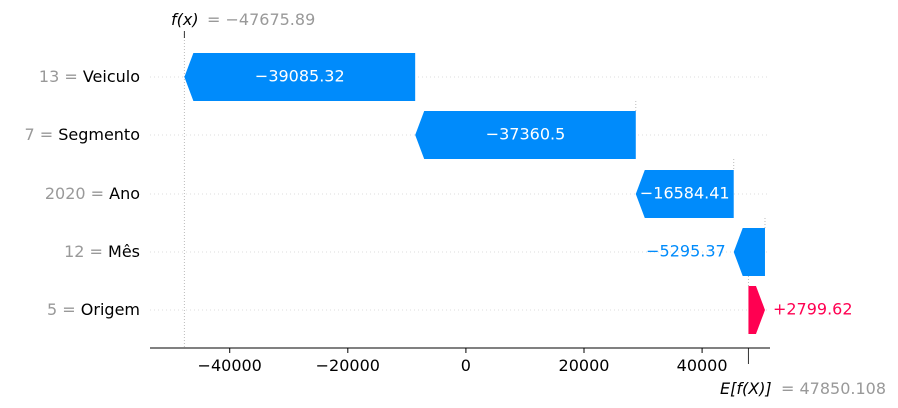  Describe the element at coordinates (41, 134) in the screenshot. I see `feature-value: 7 =` at that location.